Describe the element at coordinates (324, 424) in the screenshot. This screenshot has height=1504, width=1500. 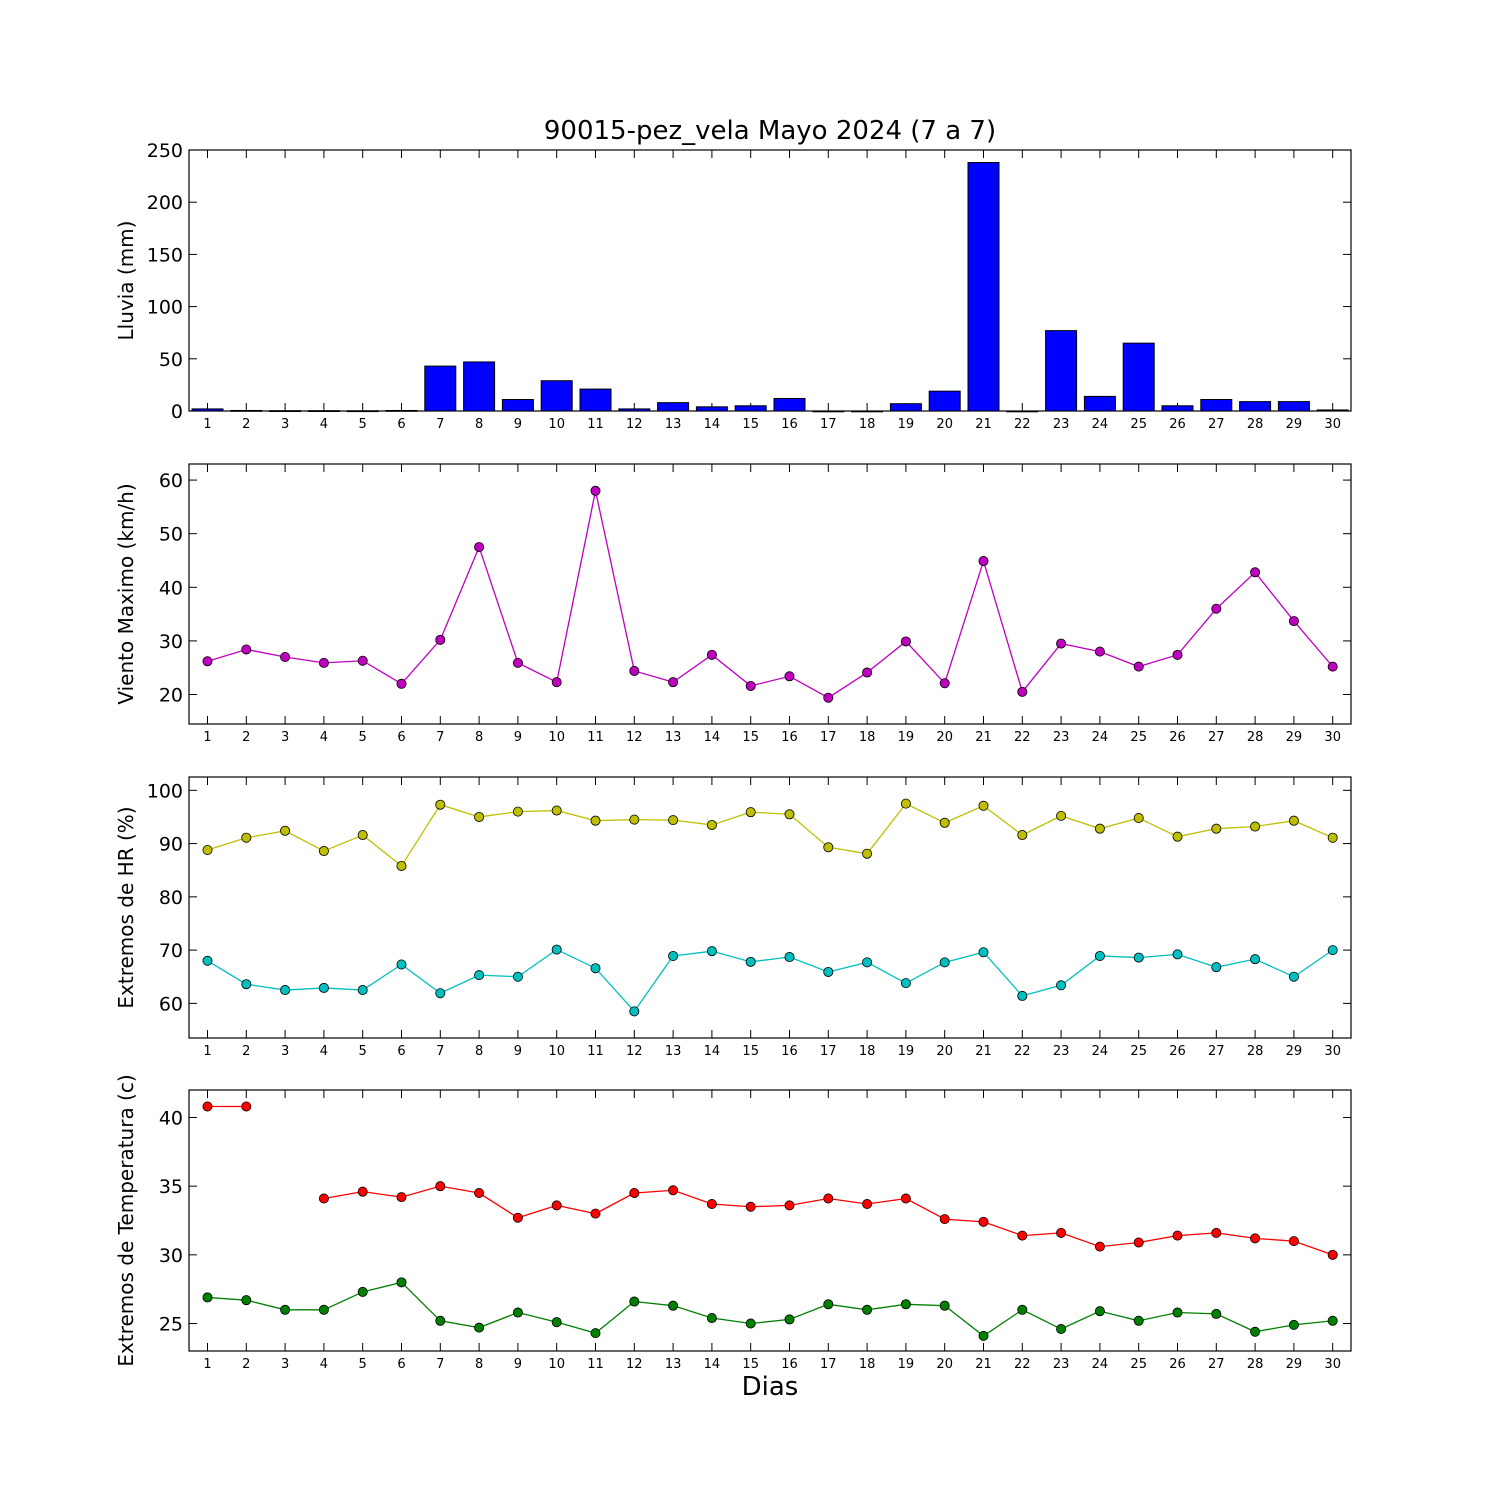
I see `x-tick-label: 4` at that location.